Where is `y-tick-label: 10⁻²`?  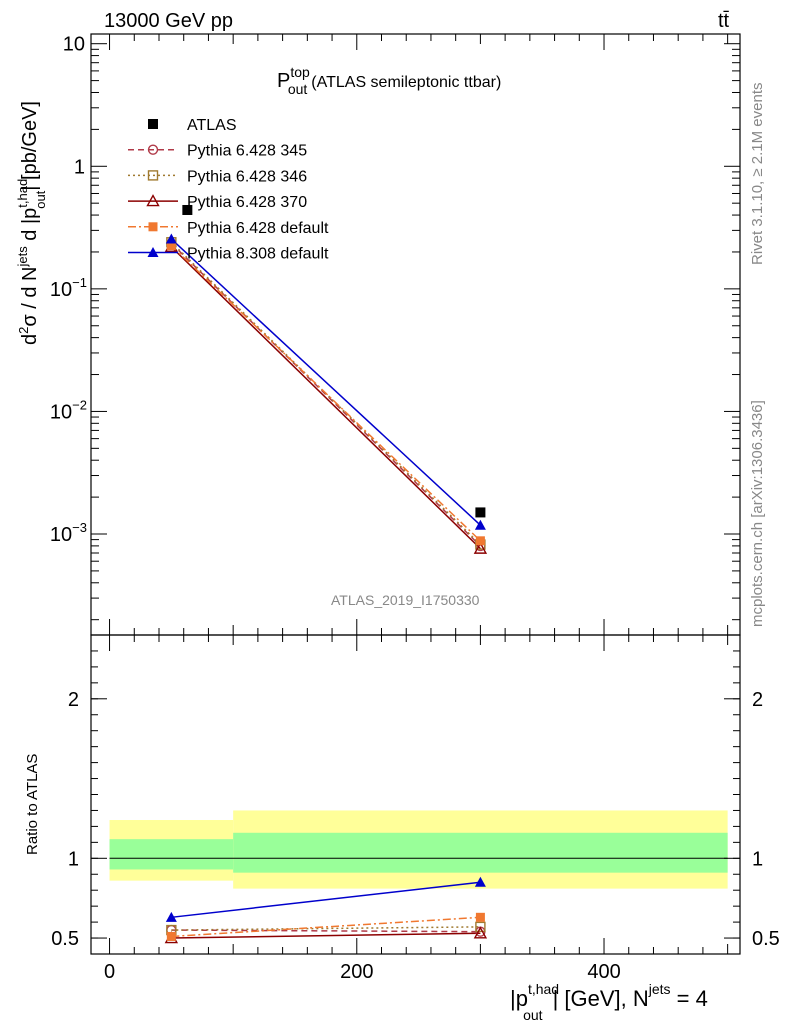
y-tick-label: 10⁻² is located at coordinates (68, 410).